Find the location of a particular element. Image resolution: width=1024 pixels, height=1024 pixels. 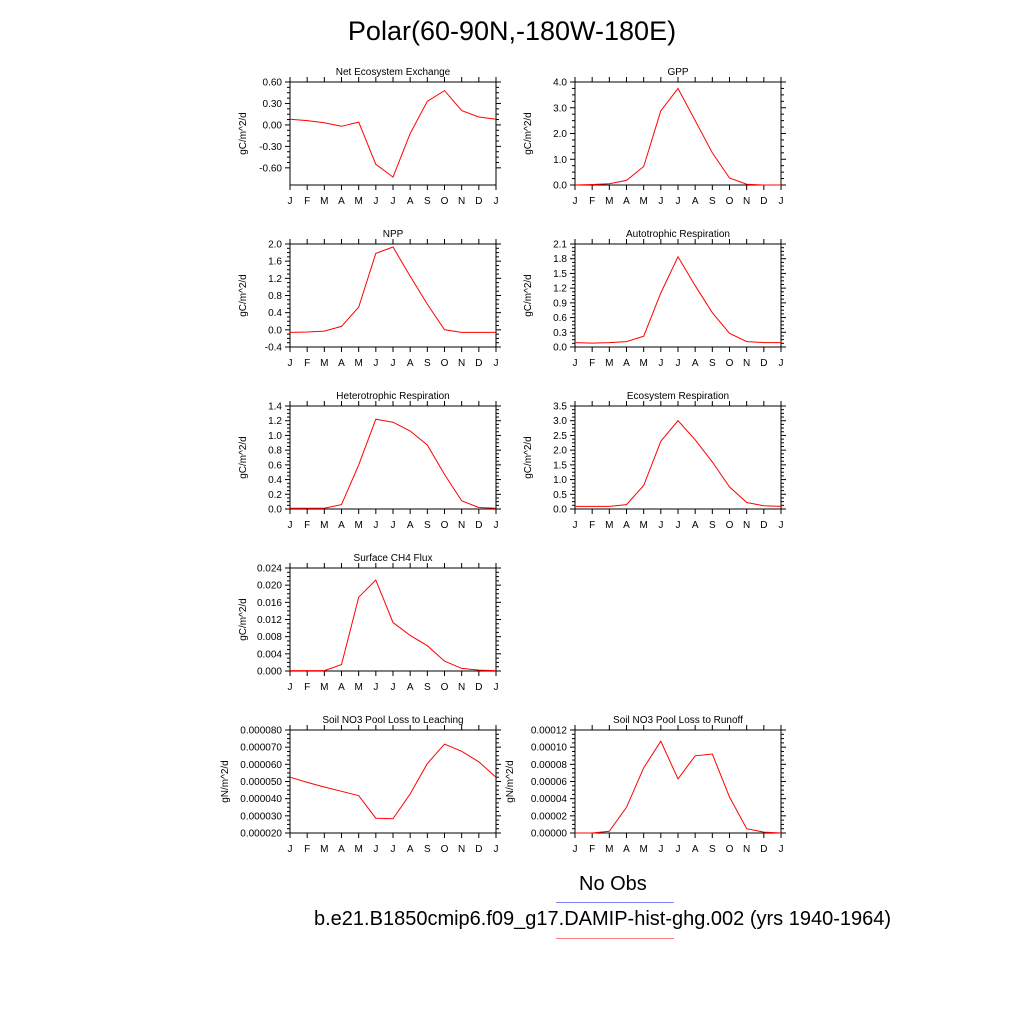

plot-frame is located at coordinates (393, 619).